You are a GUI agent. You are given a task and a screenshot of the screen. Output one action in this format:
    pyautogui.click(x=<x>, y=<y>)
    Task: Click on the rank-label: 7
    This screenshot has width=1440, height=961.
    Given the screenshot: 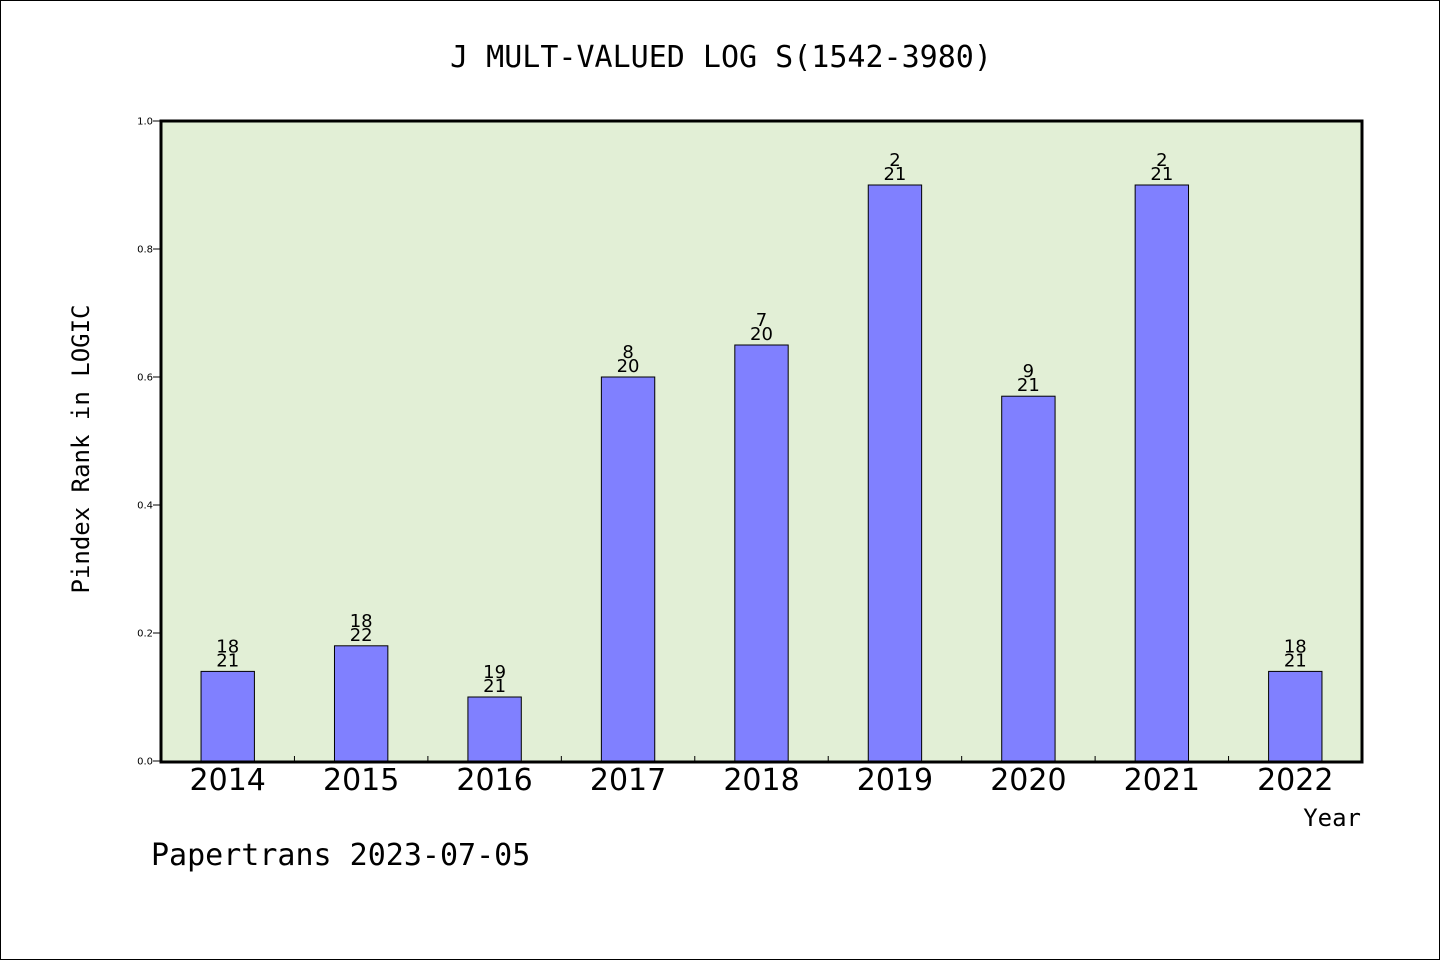 What is the action you would take?
    pyautogui.click(x=761, y=320)
    